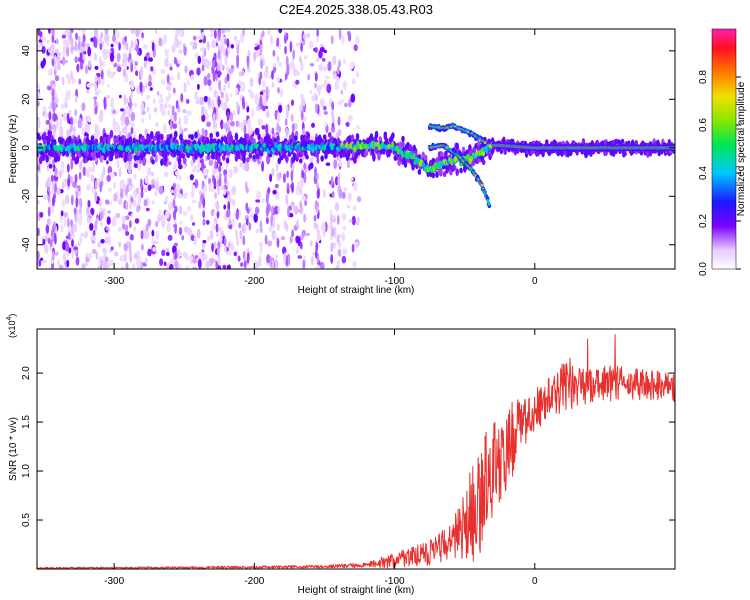 This screenshot has height=600, width=750. What do you see at coordinates (11, 326) in the screenshot?
I see `snr-y-multiplier: (x104)` at bounding box center [11, 326].